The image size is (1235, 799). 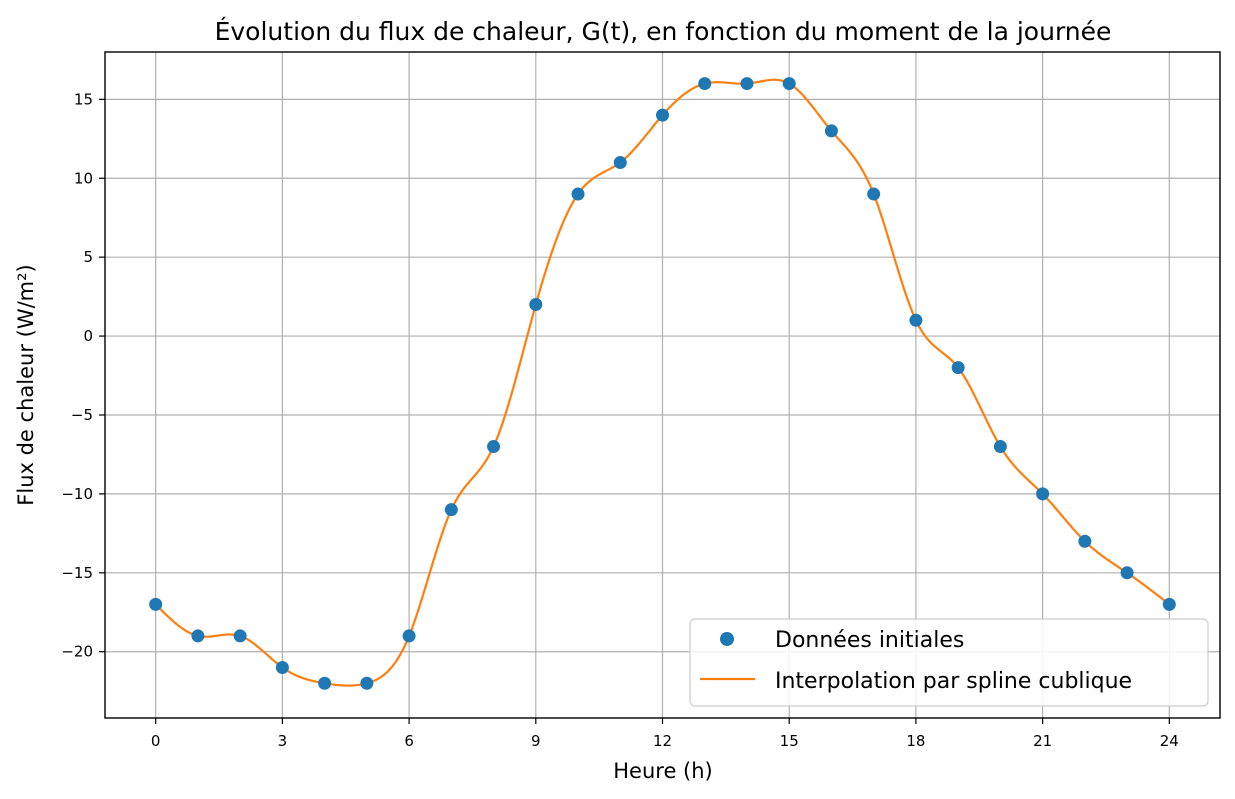 I want to click on y-tick-label: 10, so click(x=83, y=178).